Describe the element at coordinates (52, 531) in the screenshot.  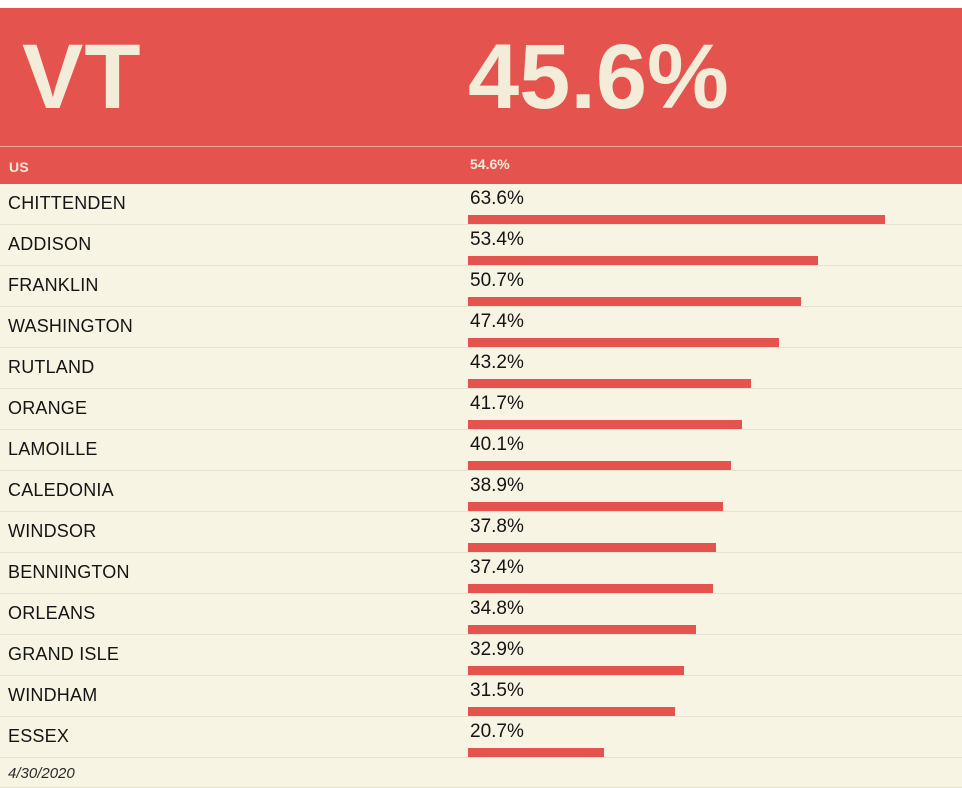
I see `county-label: WINDSOR` at that location.